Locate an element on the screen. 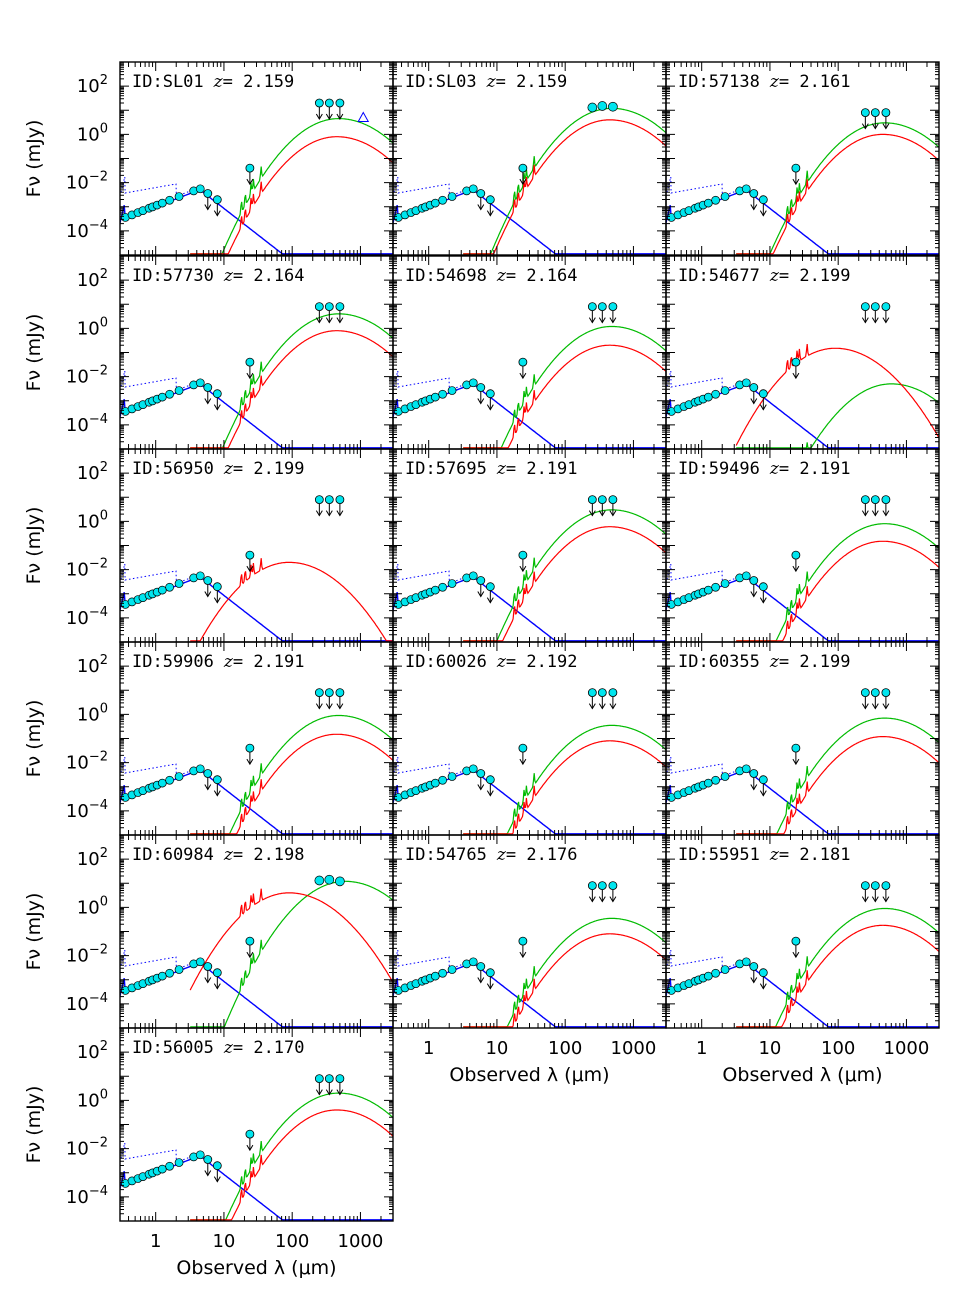 The width and height of the screenshot is (959, 1314). panel-id54698: ID:54698 z= 2.164 is located at coordinates (529, 352).